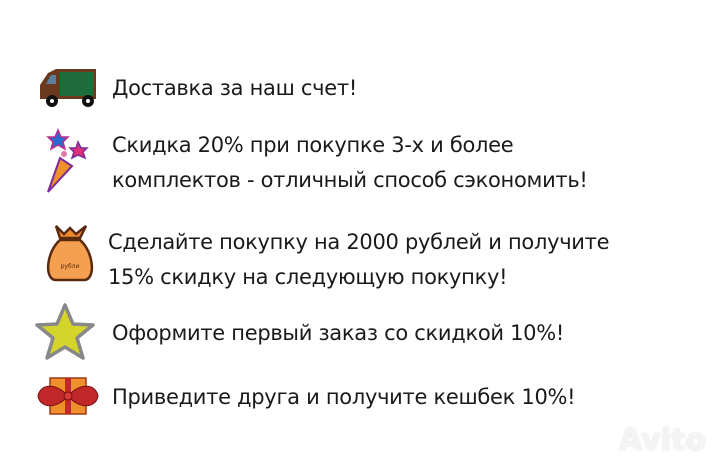  I want to click on fireworks-cone-icon, so click(67, 160).